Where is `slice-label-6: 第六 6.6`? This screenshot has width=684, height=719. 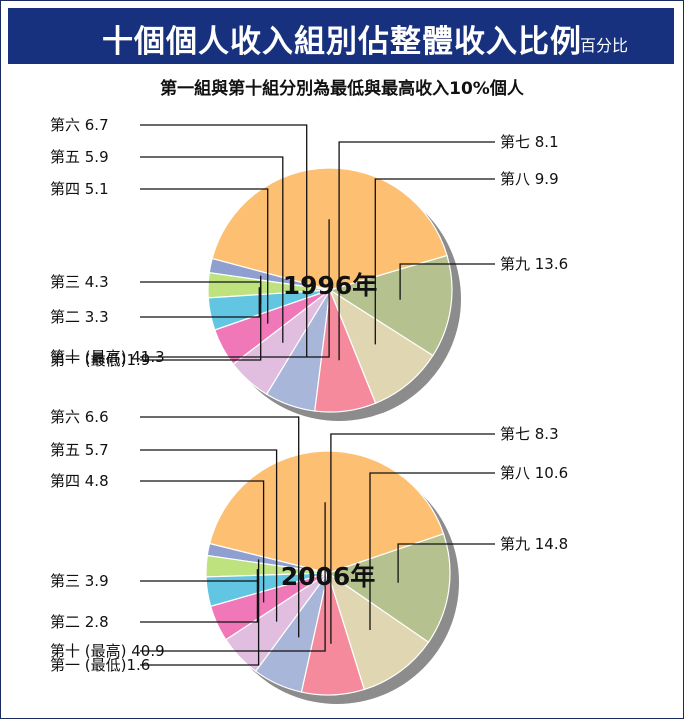 slice-label-6: 第六 6.6 is located at coordinates (79, 417).